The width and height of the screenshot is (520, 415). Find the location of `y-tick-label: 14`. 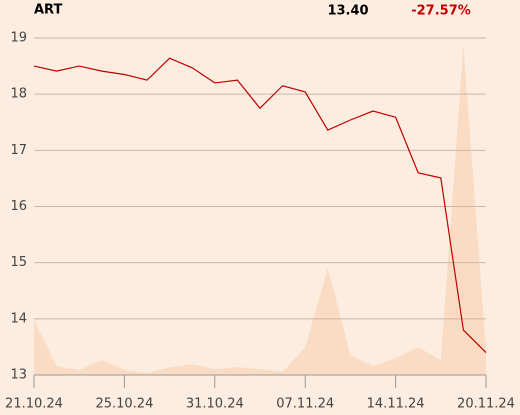

y-tick-label: 14 is located at coordinates (18, 318).